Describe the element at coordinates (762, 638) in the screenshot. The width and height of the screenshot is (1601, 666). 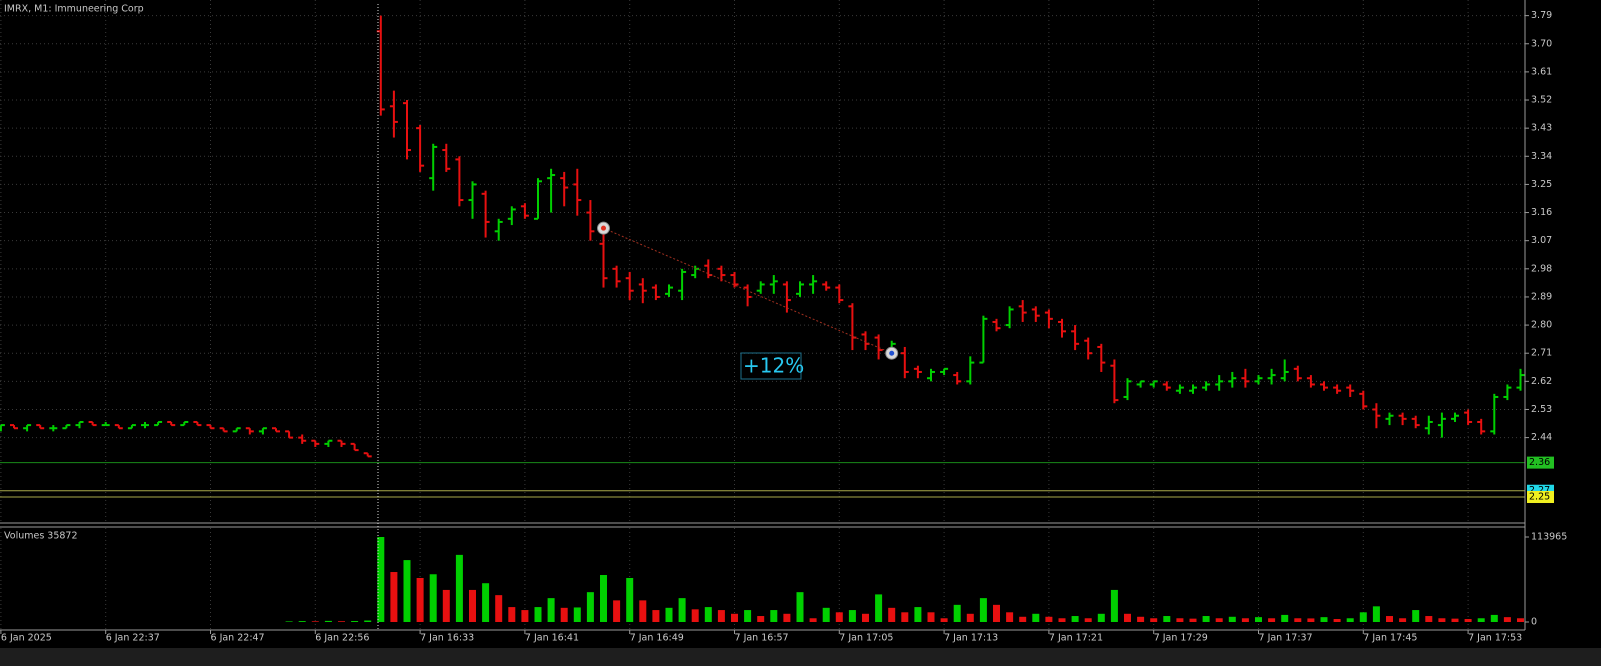
I see `x-tick-label: 7 Jan 16:57` at that location.